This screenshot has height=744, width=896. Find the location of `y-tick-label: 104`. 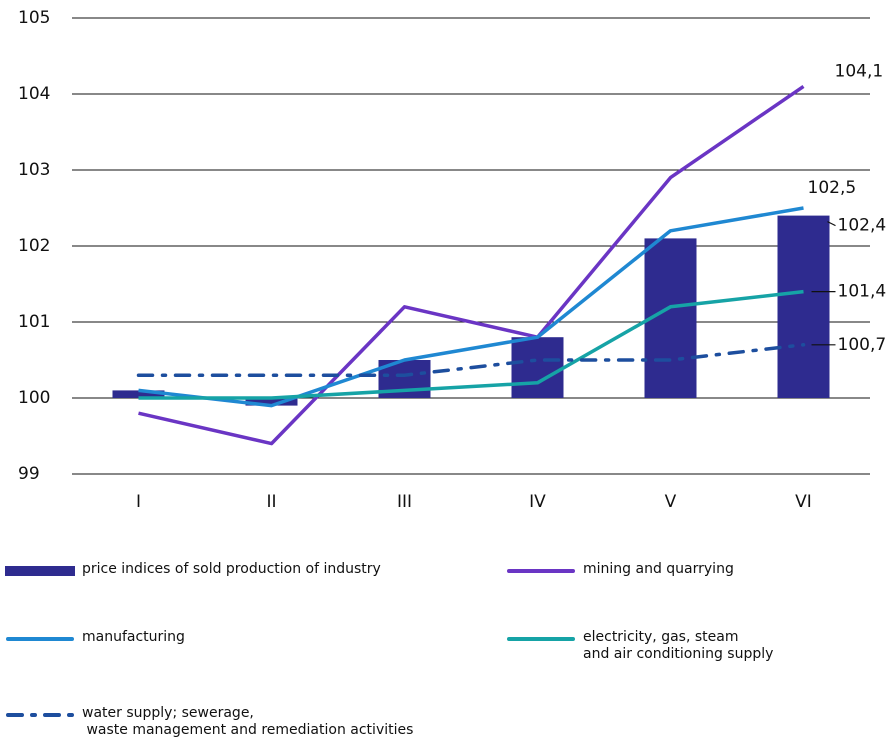

y-tick-label: 104 is located at coordinates (34, 94).